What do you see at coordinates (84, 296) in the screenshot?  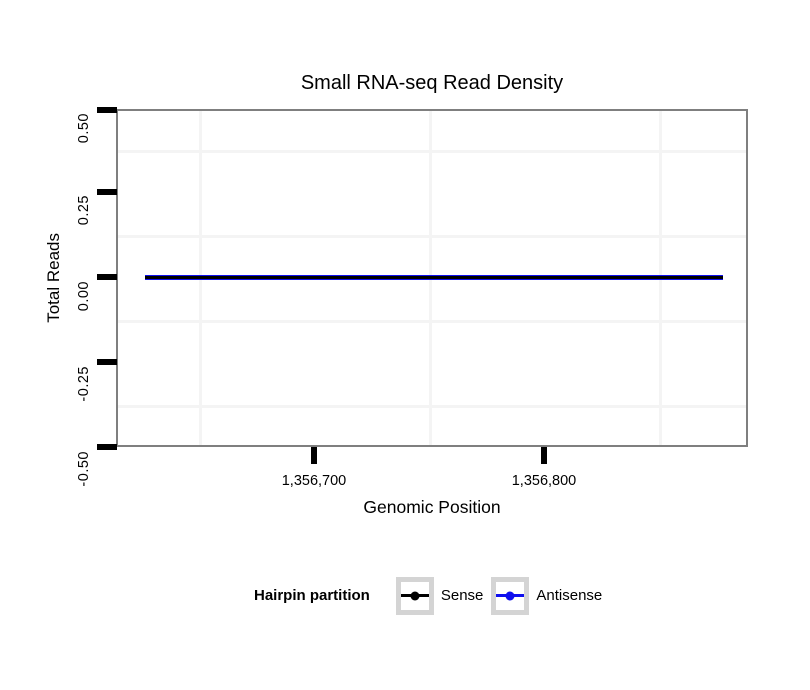 I see `y-tick-label: 0.00` at bounding box center [84, 296].